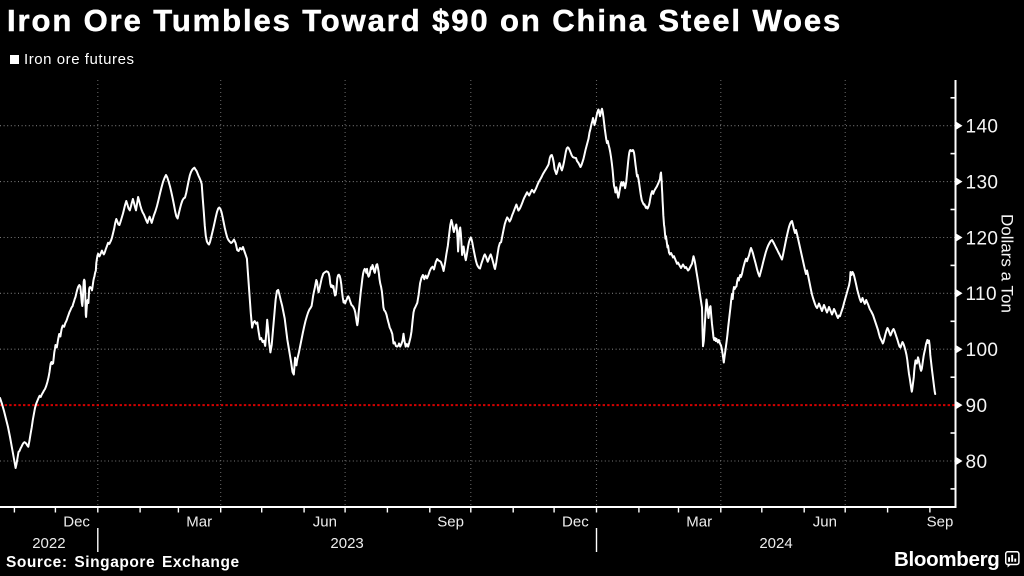 The width and height of the screenshot is (1024, 576). What do you see at coordinates (48, 543) in the screenshot?
I see `svg-text: 2022` at bounding box center [48, 543].